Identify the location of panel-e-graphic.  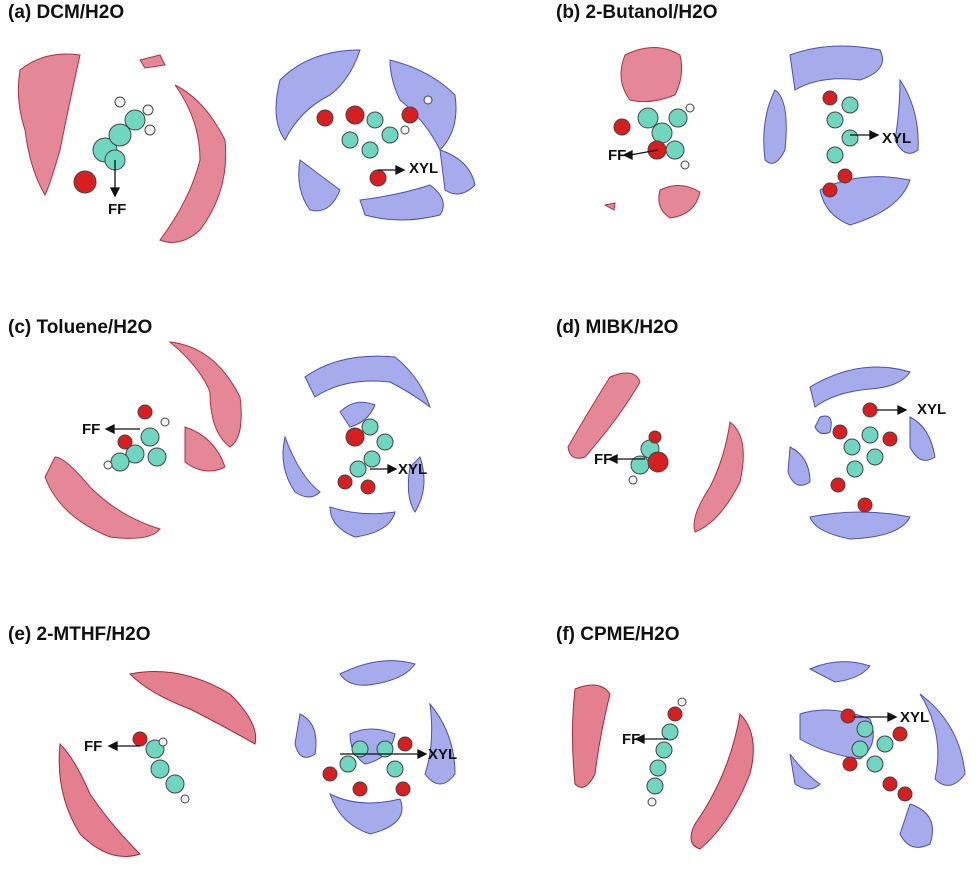
(257, 758).